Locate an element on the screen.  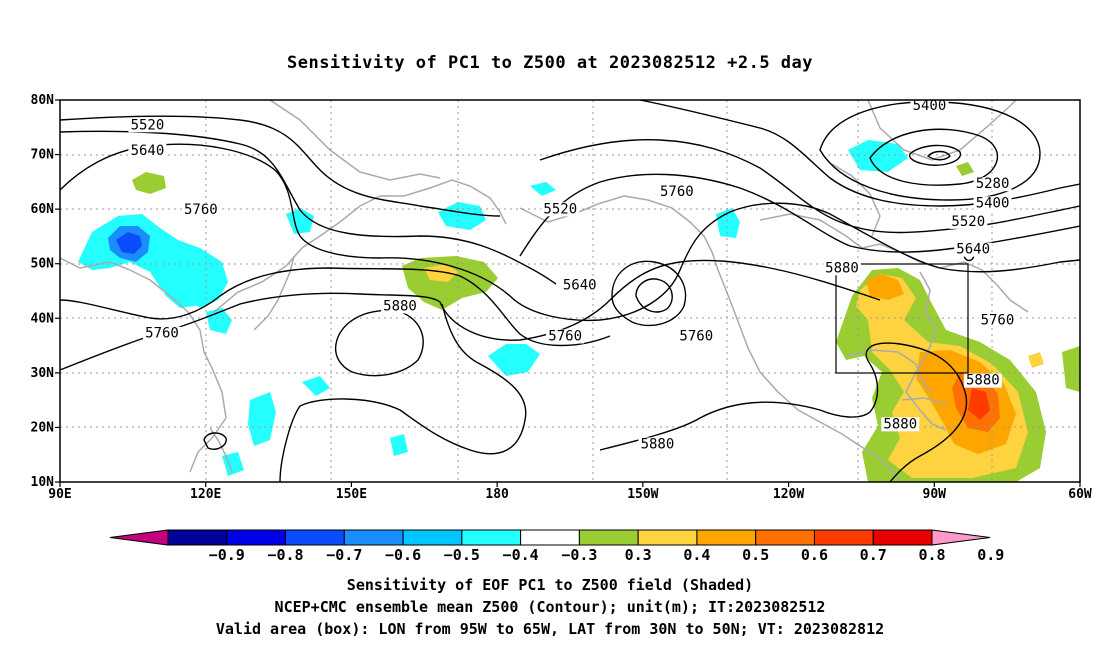
colorbar-tick-label: −0.6 is located at coordinates (403, 555).